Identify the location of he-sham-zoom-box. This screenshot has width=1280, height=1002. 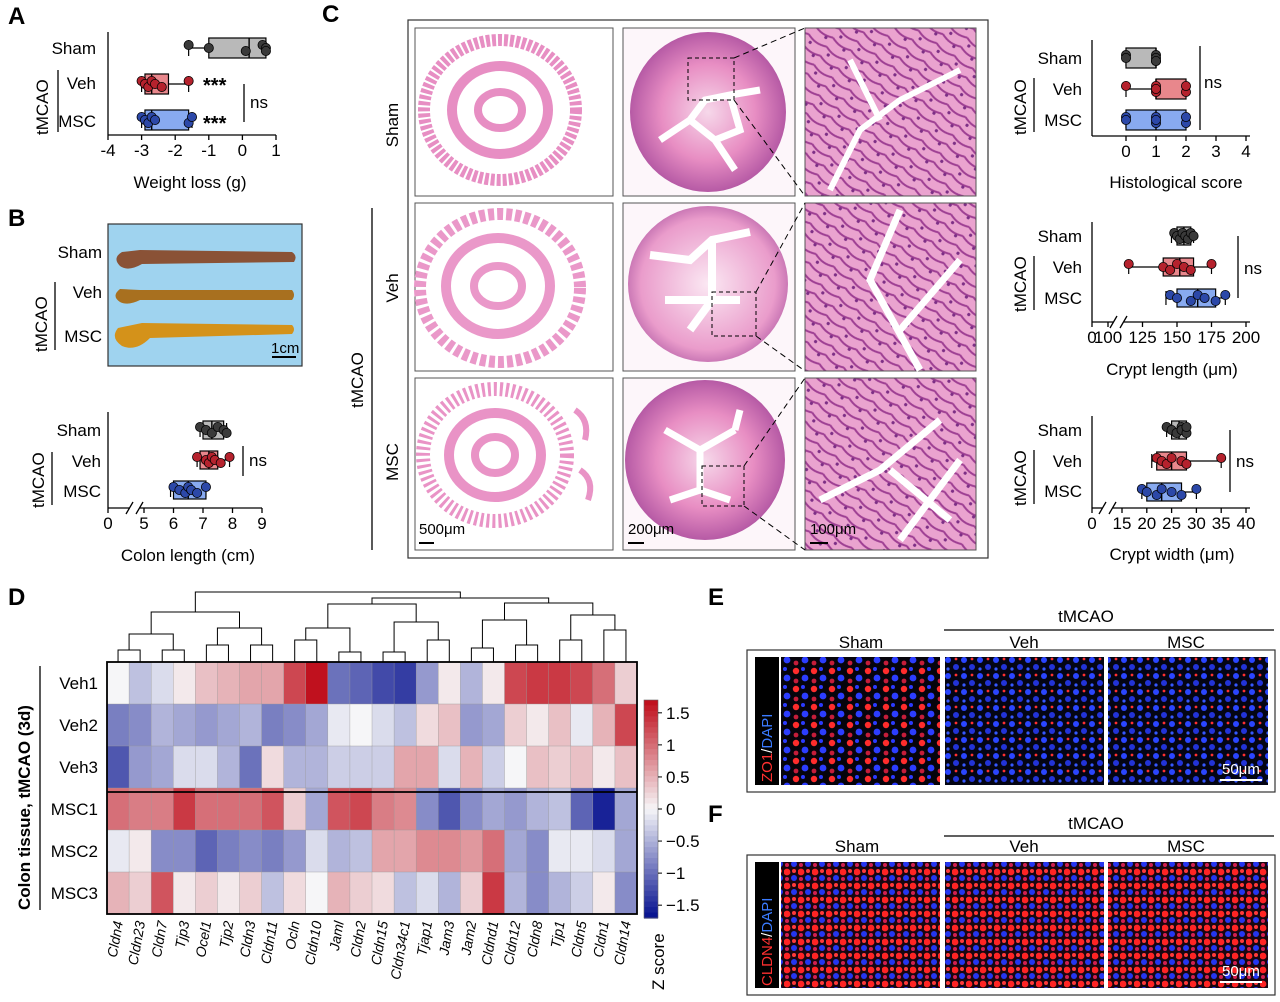
(711, 79).